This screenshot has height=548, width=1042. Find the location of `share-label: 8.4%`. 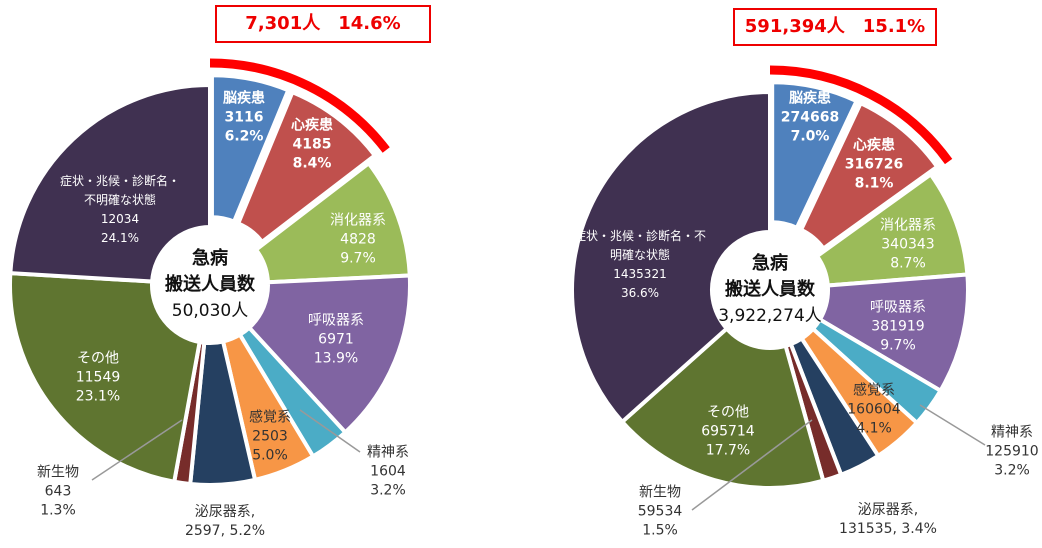

share-label: 8.4% is located at coordinates (312, 163).